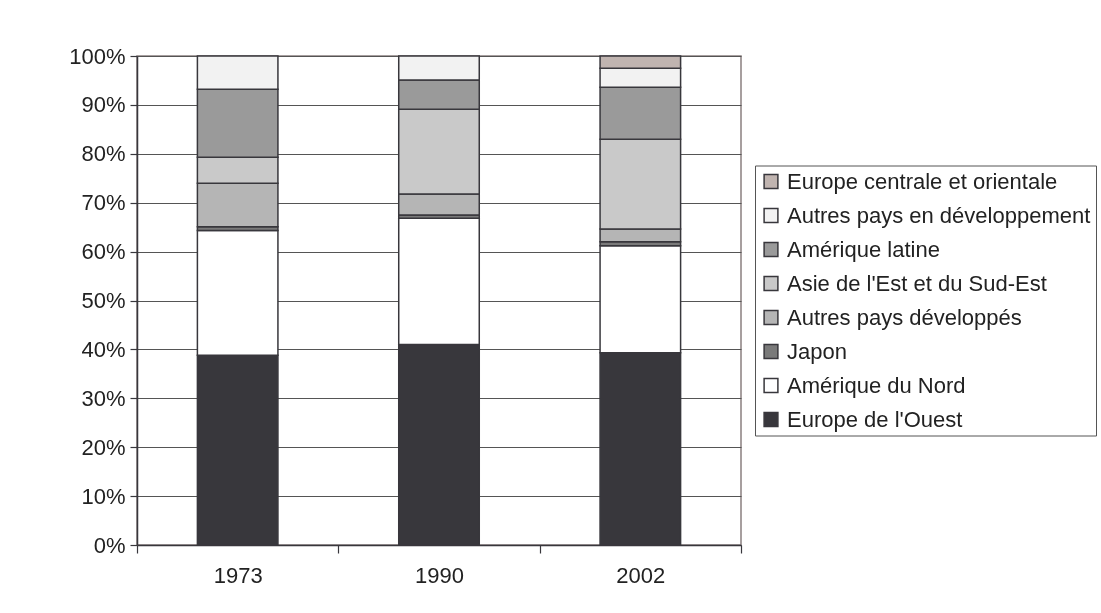 The height and width of the screenshot is (613, 1101). What do you see at coordinates (922, 181) in the screenshot?
I see `legend-label: Europe centrale et orientale` at bounding box center [922, 181].